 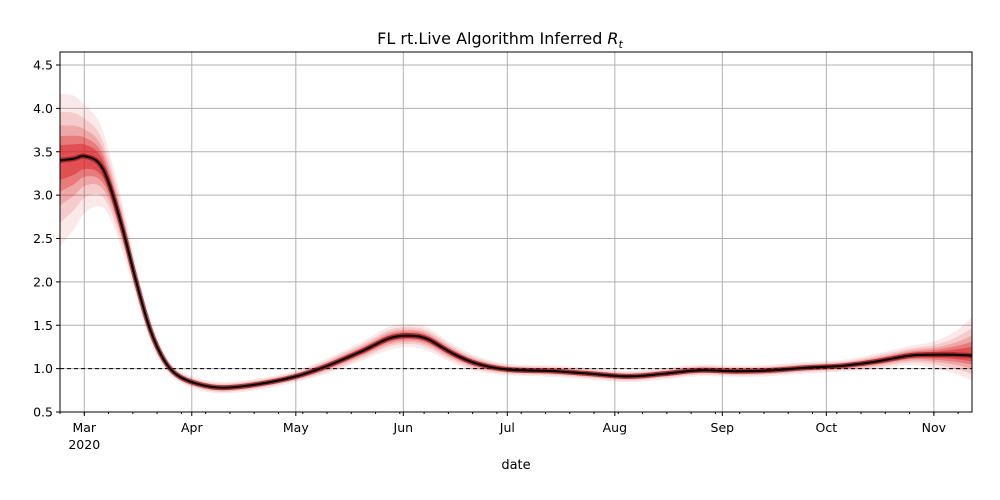 What do you see at coordinates (621, 44) in the screenshot?
I see `chart-title-math-sub: t` at bounding box center [621, 44].